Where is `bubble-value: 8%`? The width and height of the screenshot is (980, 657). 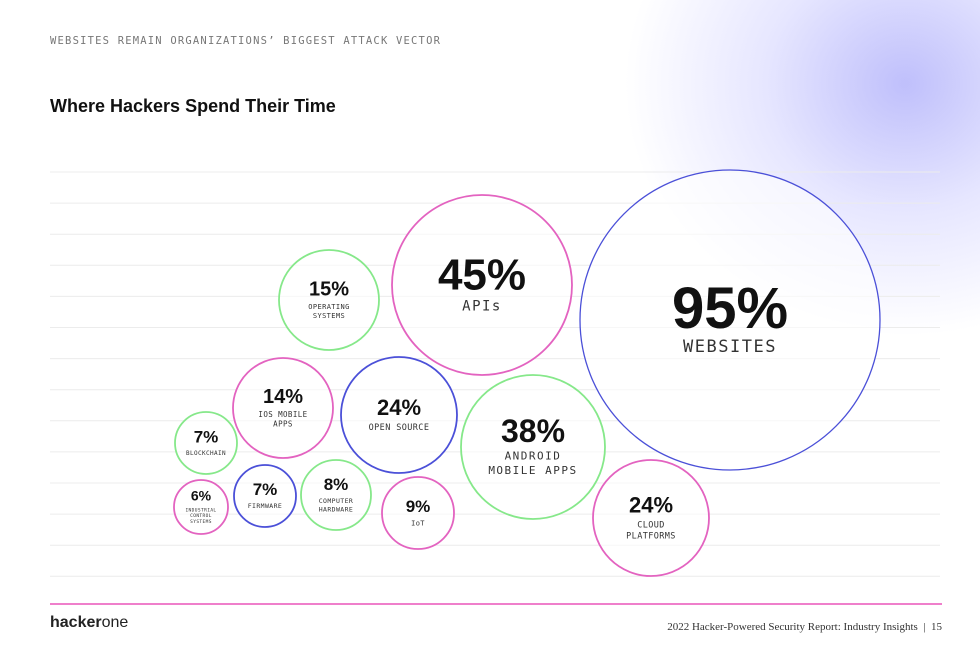
bubble-value: 8% is located at coordinates (336, 484).